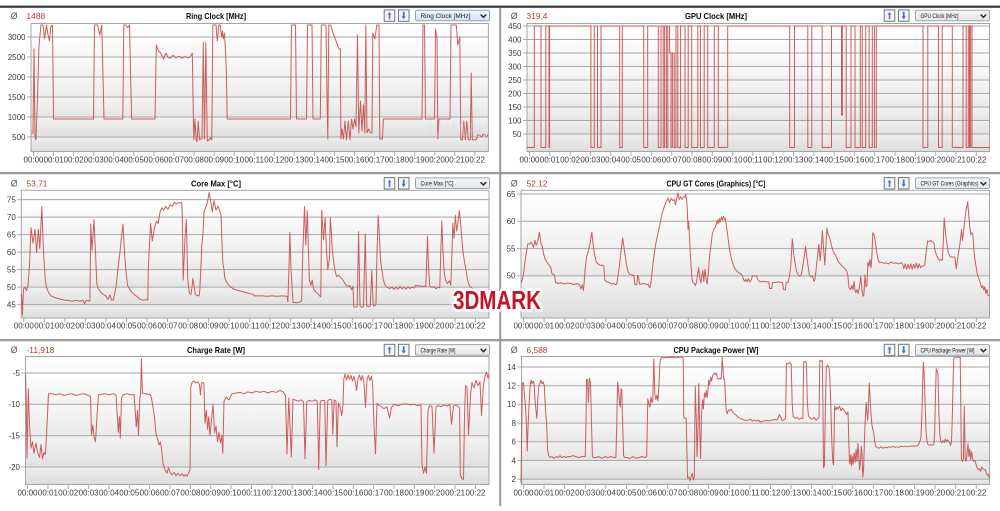 The width and height of the screenshot is (1000, 511). Describe the element at coordinates (216, 16) in the screenshot. I see `svg-text: Ring Clock [MHz]` at that location.